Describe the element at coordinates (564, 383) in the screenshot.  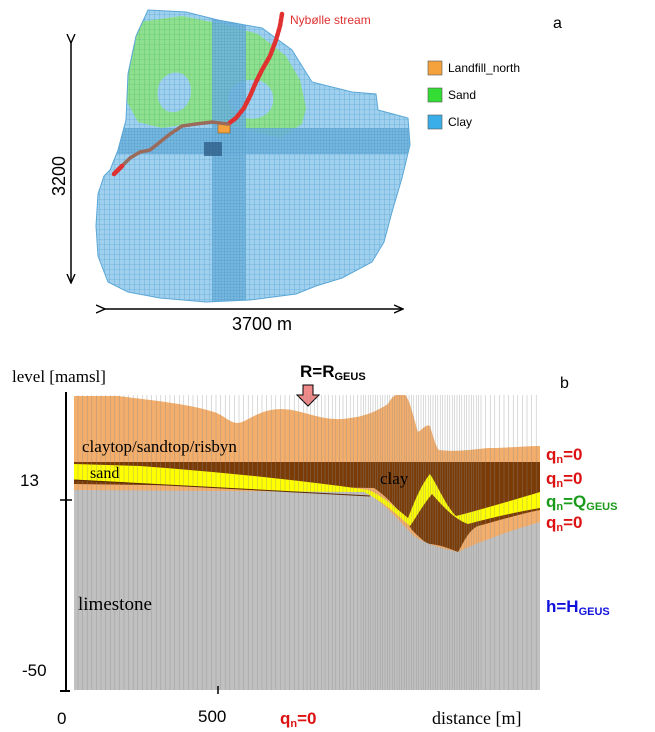
I see `panel-b-label: b` at that location.